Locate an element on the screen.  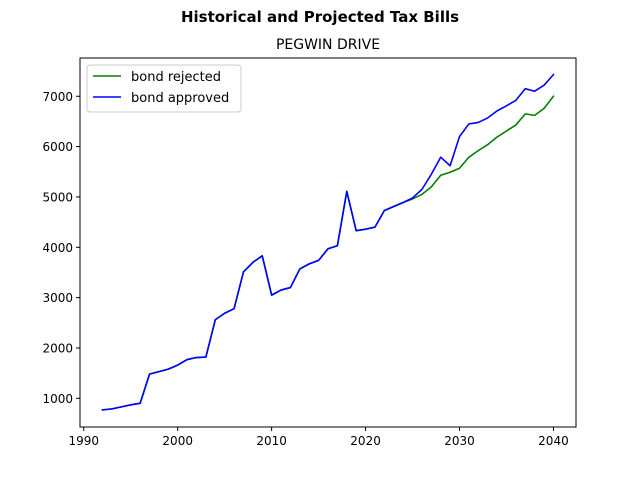
legend-label-2: bond approved is located at coordinates (180, 98).